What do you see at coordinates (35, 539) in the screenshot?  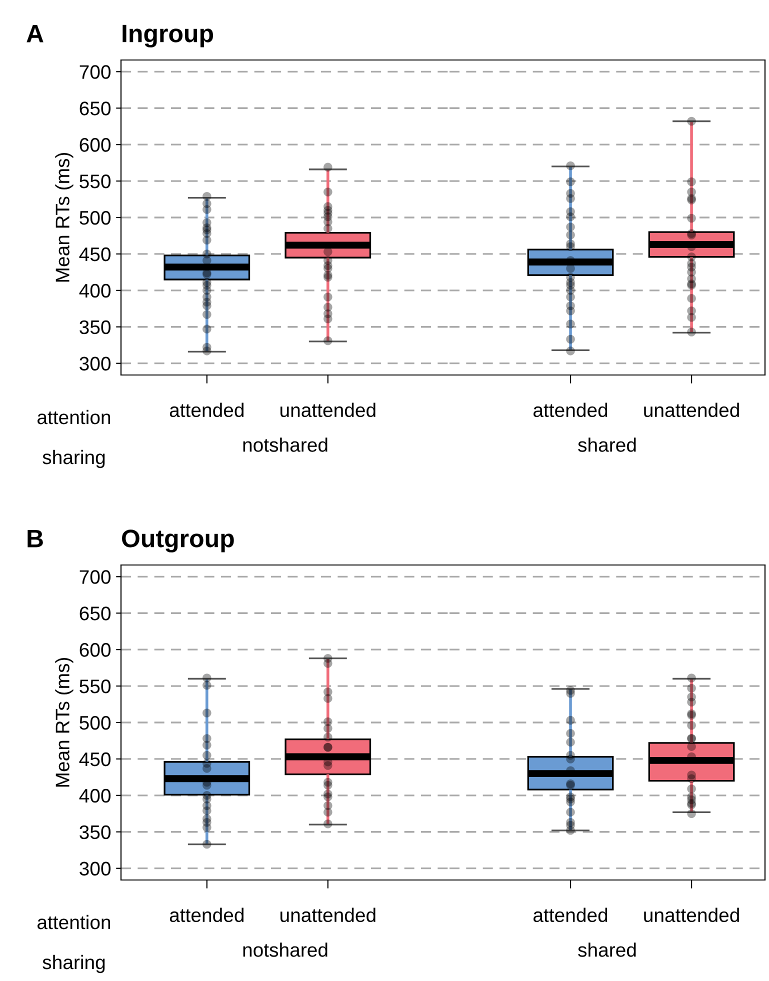 I see `text: B` at bounding box center [35, 539].